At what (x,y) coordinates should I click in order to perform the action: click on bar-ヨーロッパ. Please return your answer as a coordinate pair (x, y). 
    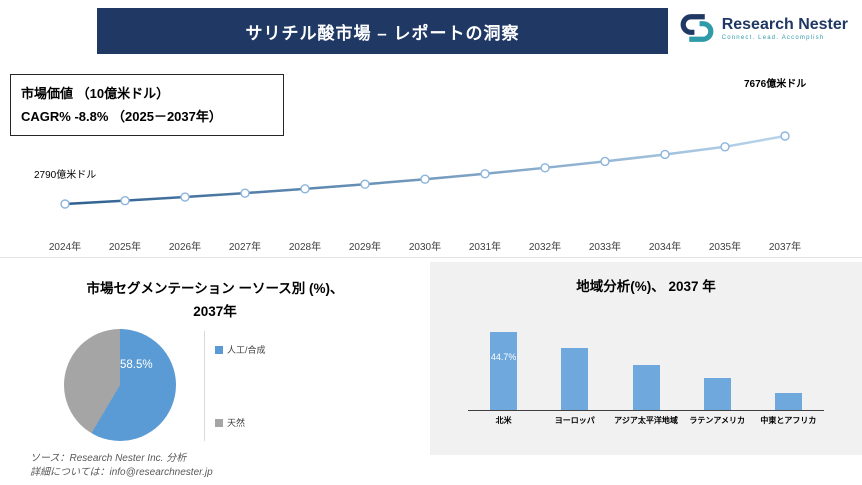
    Looking at the image, I should click on (575, 379).